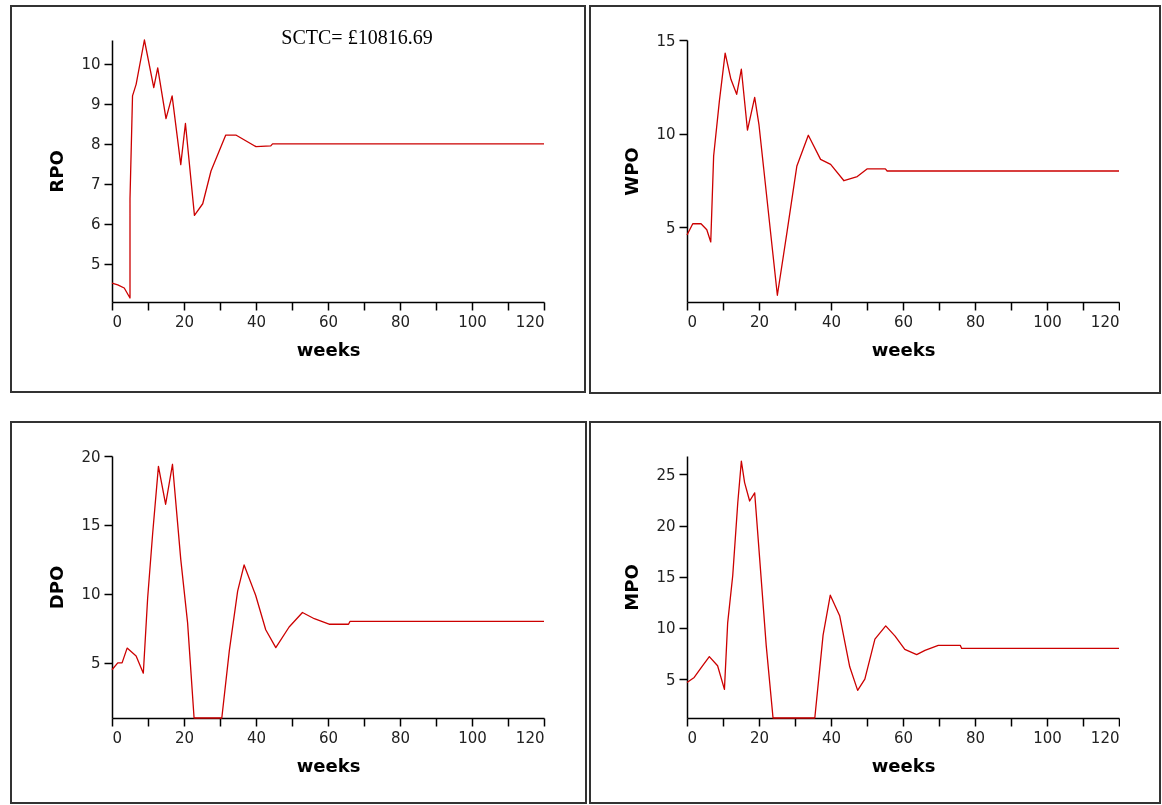  I want to click on y-tick-label: 9, so click(95, 104).